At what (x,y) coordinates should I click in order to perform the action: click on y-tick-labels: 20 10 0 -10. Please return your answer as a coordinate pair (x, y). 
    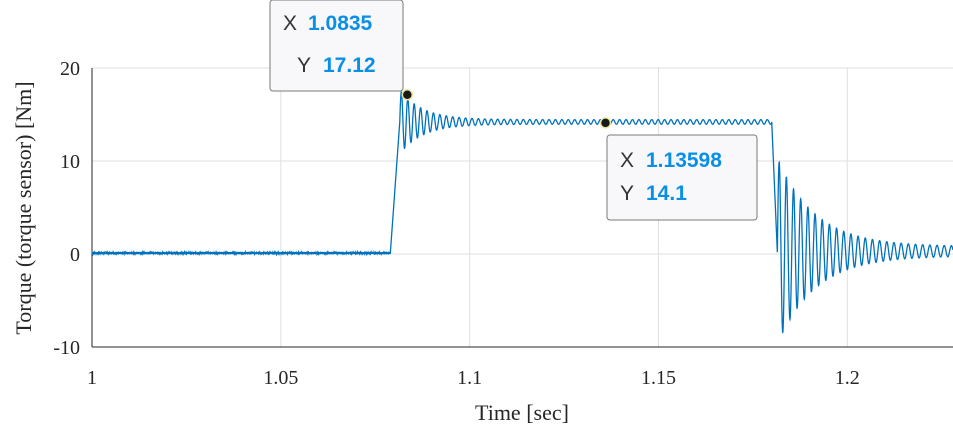
    Looking at the image, I should click on (66, 208).